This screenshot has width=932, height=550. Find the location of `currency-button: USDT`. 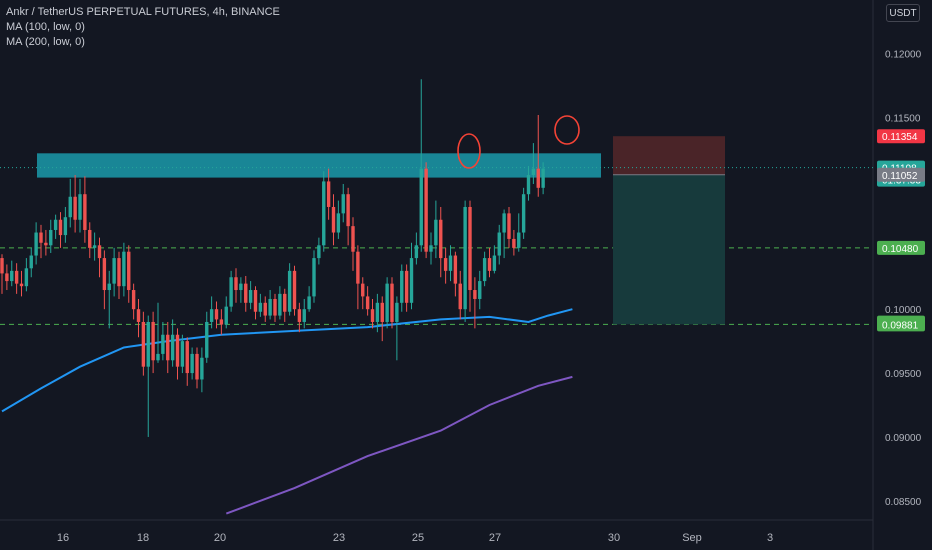

currency-button: USDT is located at coordinates (903, 13).